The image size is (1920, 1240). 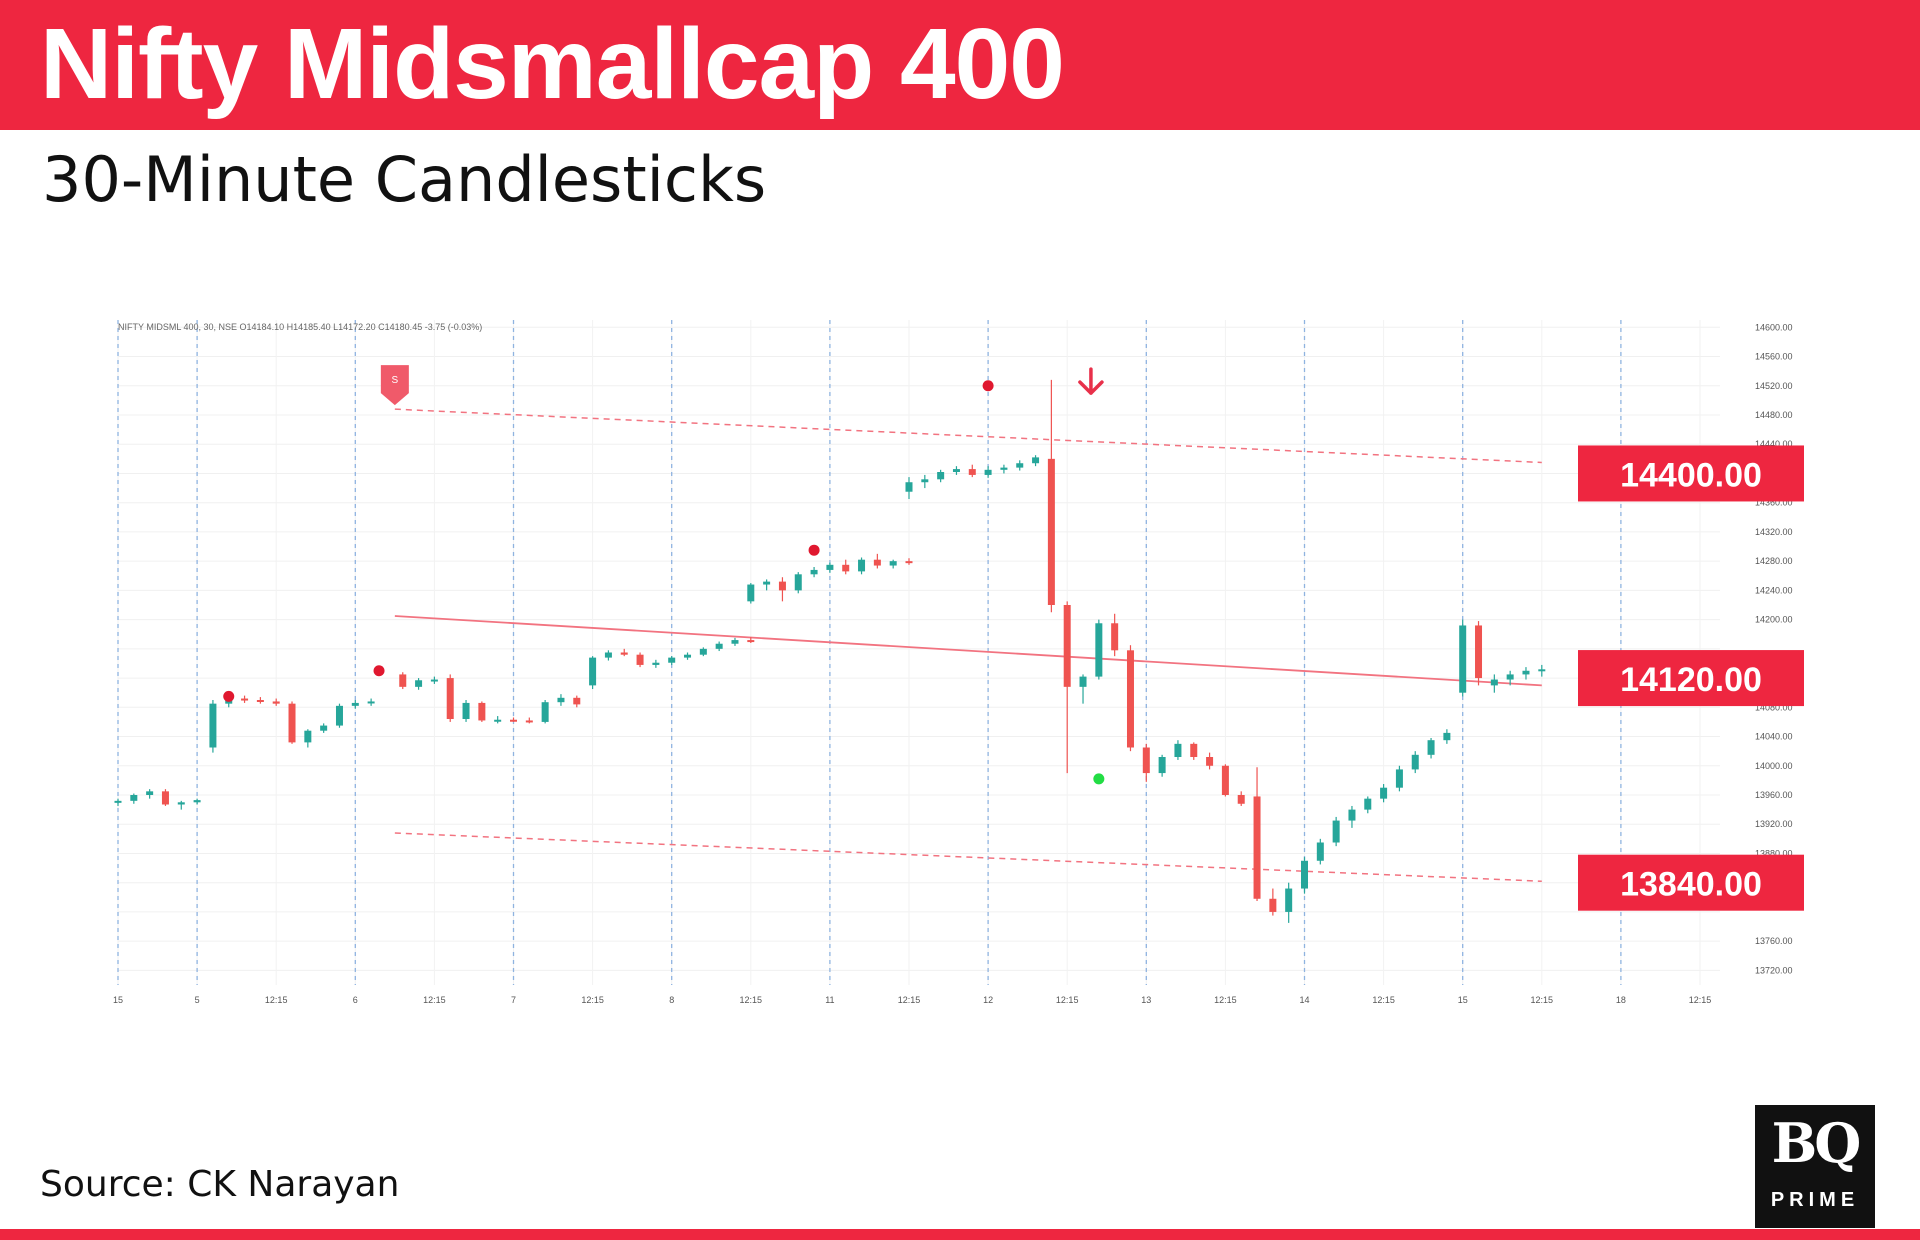 What do you see at coordinates (1774, 386) in the screenshot?
I see `y-tick-label: 14520.00` at bounding box center [1774, 386].